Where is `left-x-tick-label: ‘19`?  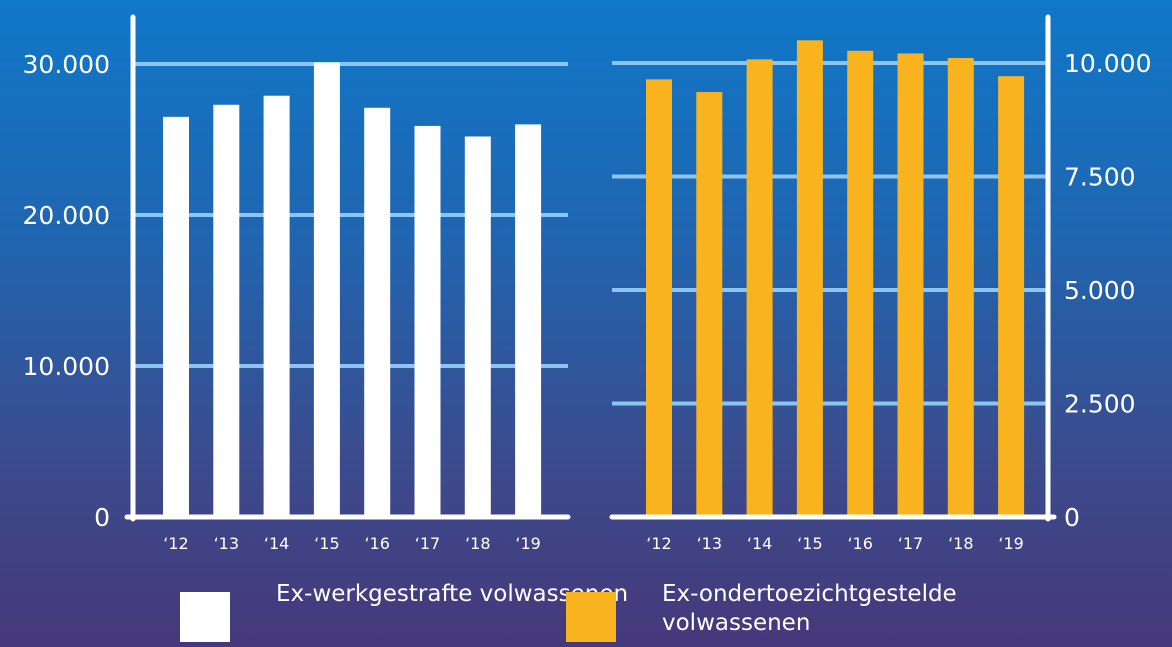
left-x-tick-label: ‘19 is located at coordinates (527, 543).